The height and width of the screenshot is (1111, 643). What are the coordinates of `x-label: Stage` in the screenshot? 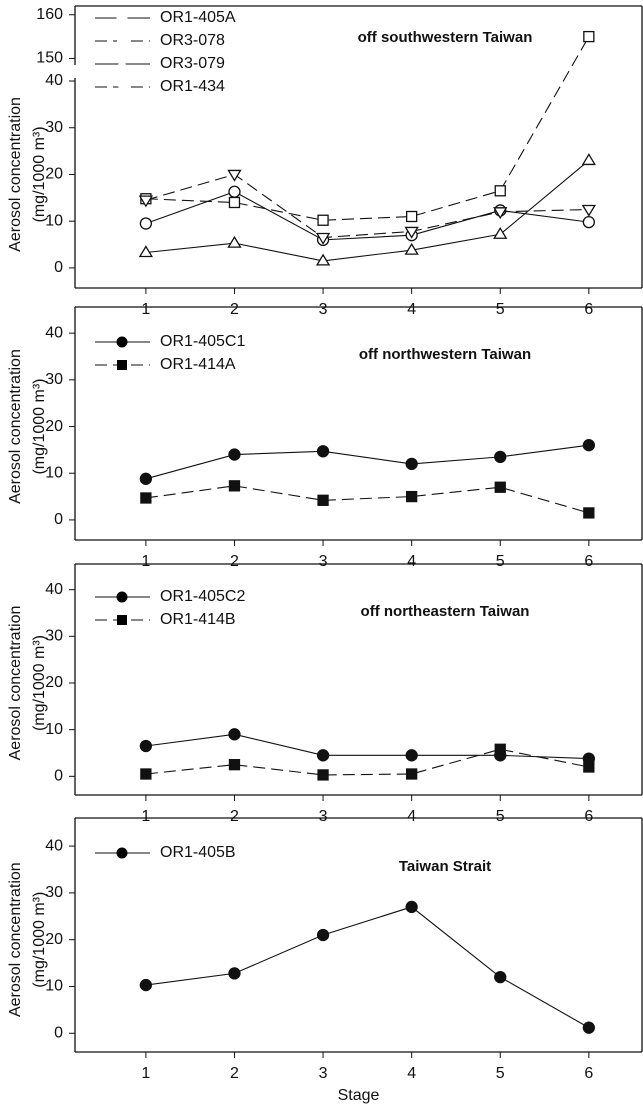 It's located at (359, 1095).